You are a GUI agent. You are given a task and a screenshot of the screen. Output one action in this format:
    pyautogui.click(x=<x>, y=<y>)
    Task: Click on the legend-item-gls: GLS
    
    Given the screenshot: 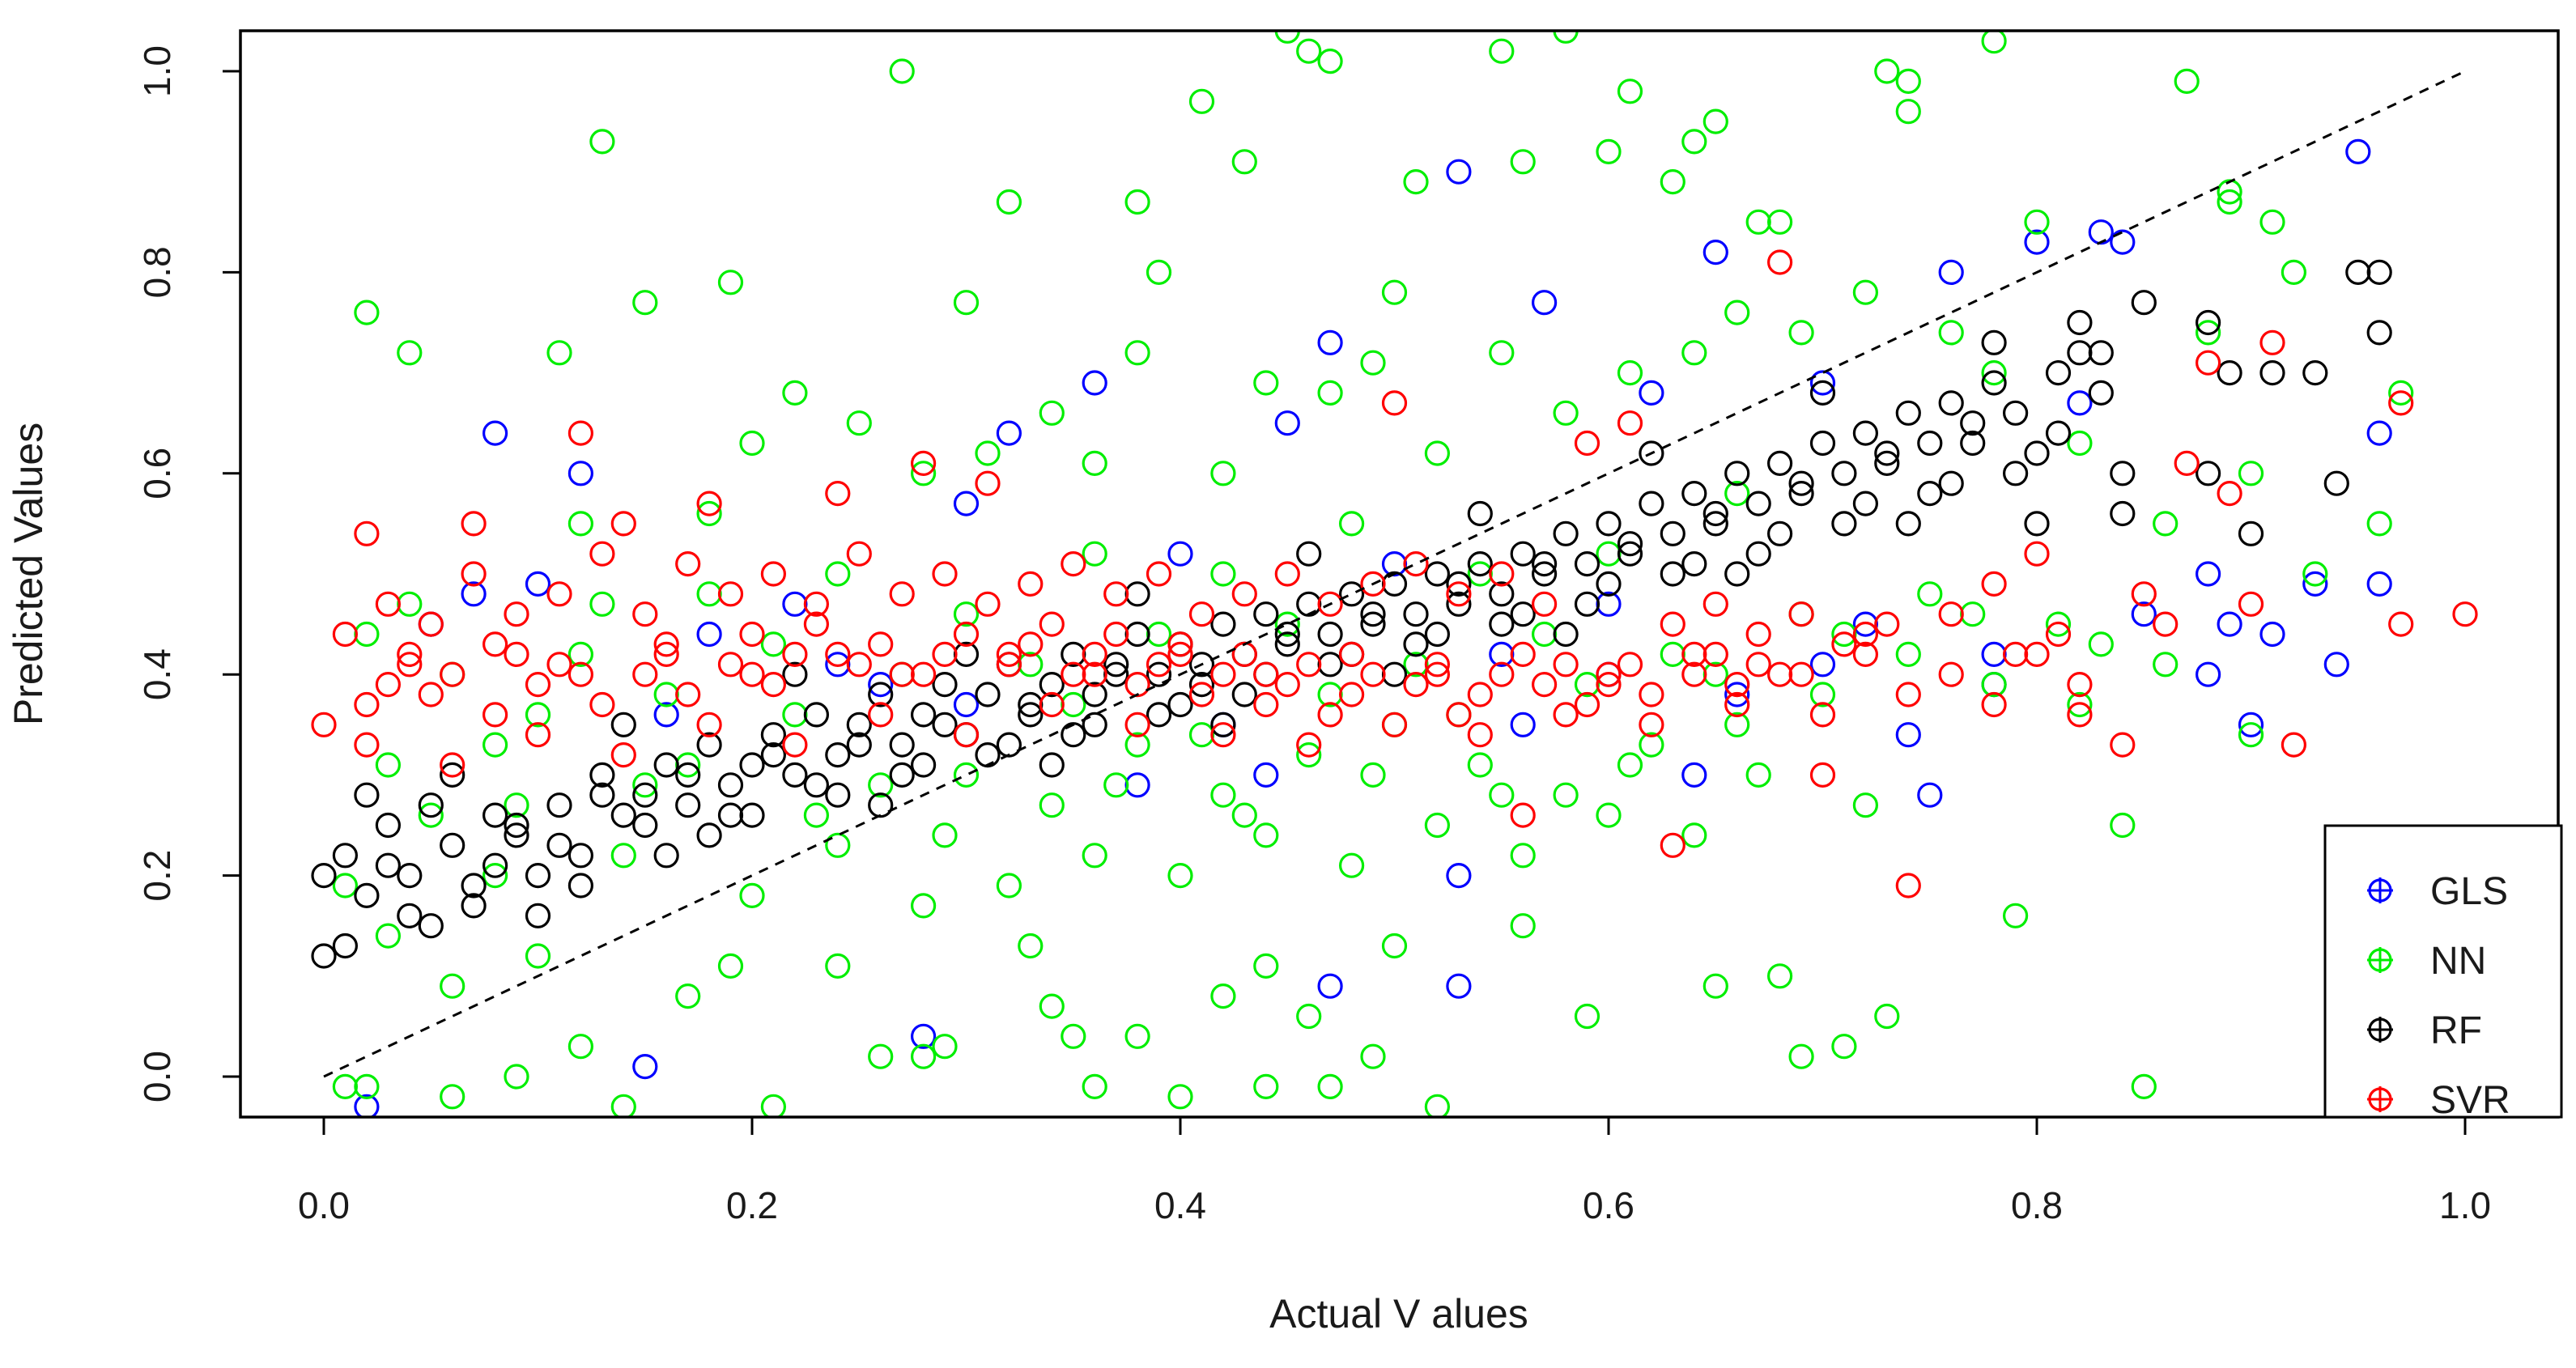 What is the action you would take?
    pyautogui.click(x=2437, y=891)
    